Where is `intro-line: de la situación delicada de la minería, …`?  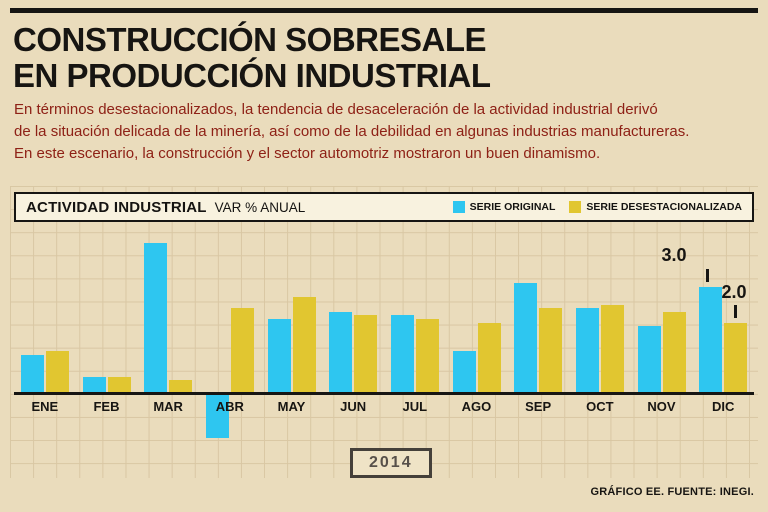 intro-line: de la situación delicada de la minería, … is located at coordinates (352, 131).